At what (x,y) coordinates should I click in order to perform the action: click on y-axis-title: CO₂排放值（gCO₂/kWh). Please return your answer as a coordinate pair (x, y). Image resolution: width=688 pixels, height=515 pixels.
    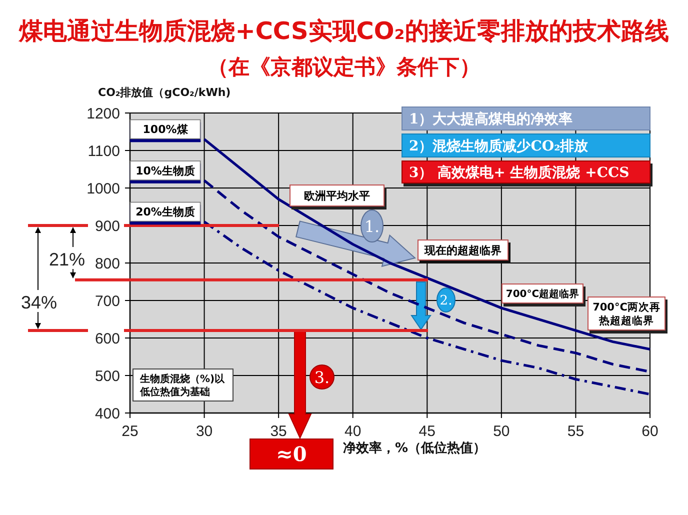
    Looking at the image, I should click on (164, 92).